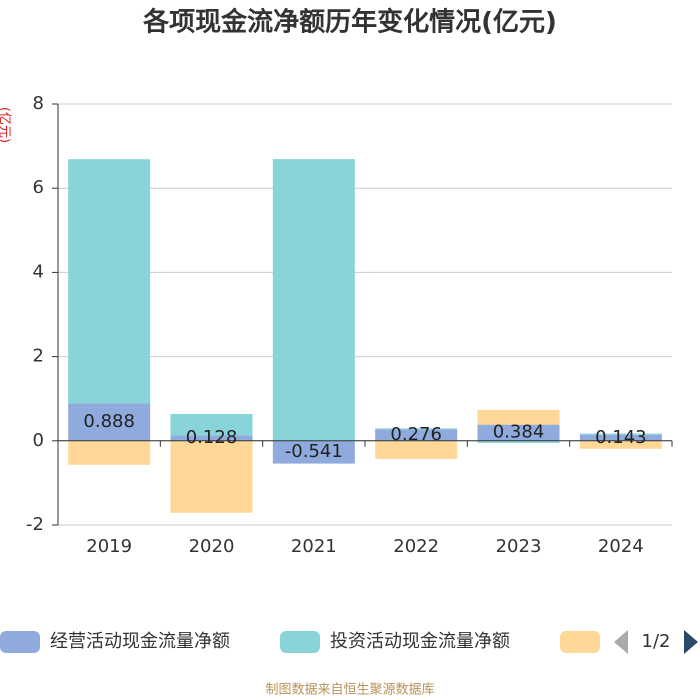 The width and height of the screenshot is (700, 700). What do you see at coordinates (109, 546) in the screenshot?
I see `x-tick-label: 2019` at bounding box center [109, 546].